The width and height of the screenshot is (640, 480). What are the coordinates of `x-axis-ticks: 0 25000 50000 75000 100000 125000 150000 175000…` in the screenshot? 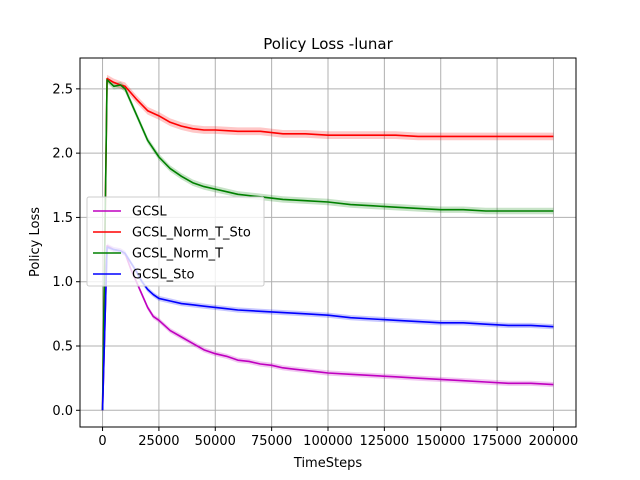 It's located at (338, 438).